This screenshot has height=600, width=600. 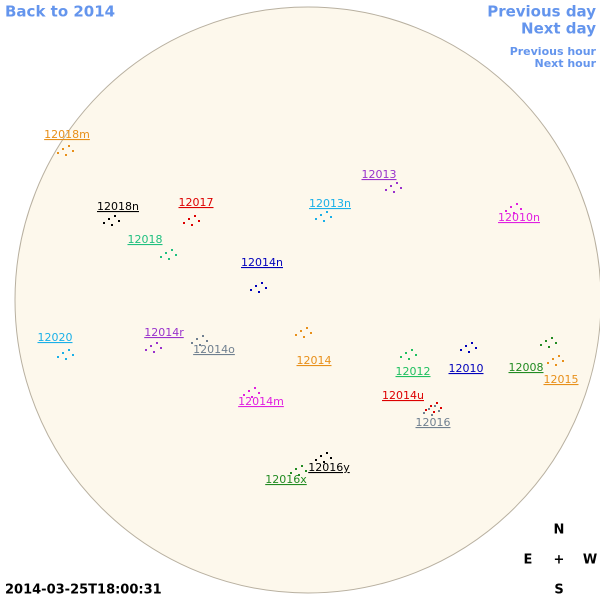 I want to click on next-day-link: Next day, so click(x=558, y=29).